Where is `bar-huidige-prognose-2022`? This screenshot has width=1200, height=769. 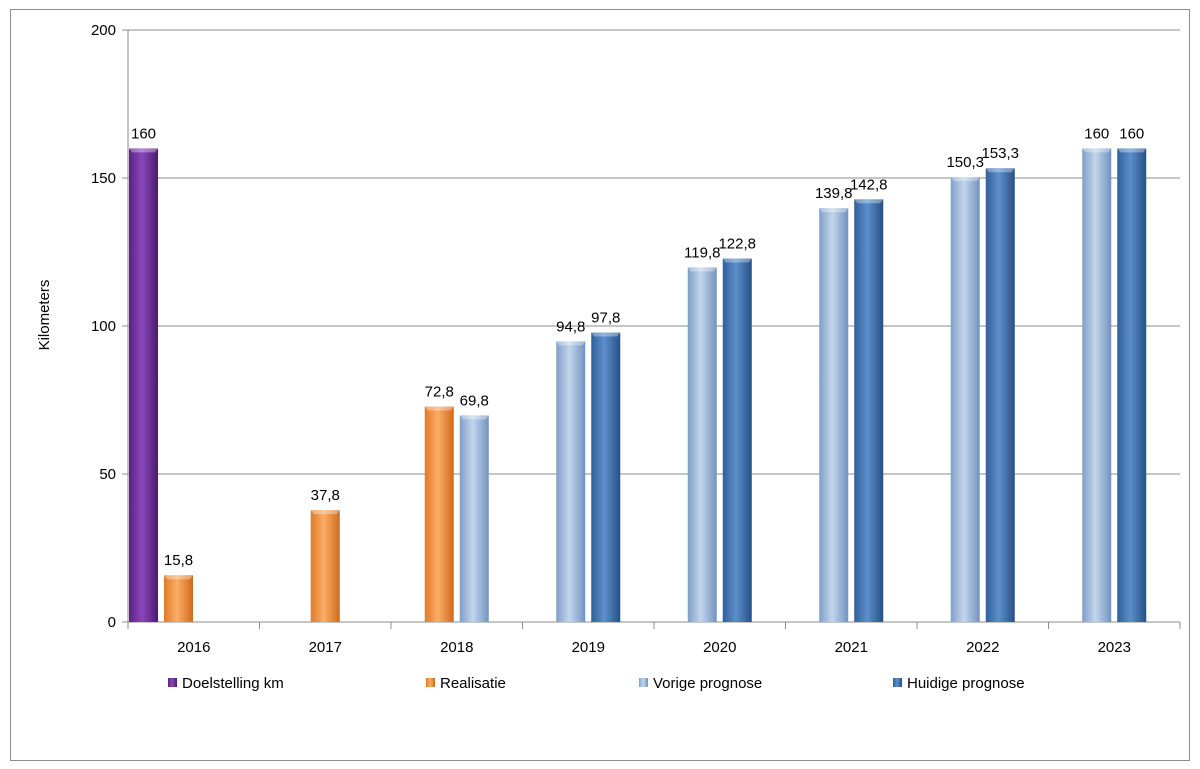 bar-huidige-prognose-2022 is located at coordinates (1000, 395).